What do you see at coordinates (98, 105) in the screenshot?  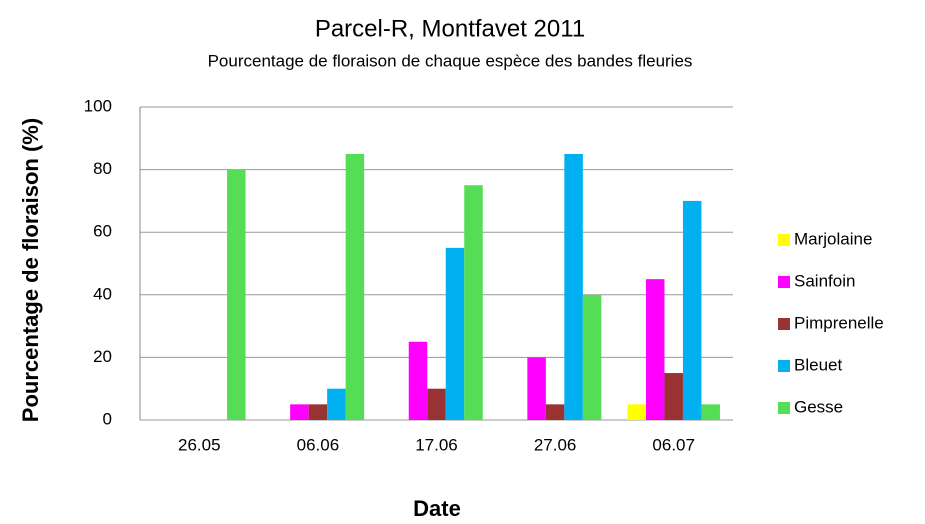 I see `y-tick-label: 100` at bounding box center [98, 105].